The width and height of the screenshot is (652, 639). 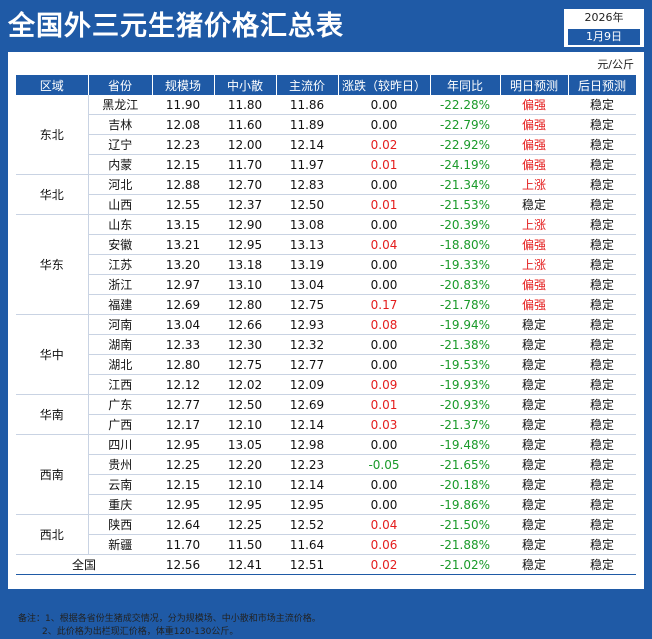 I want to click on province-cell: 山西, so click(x=120, y=204).